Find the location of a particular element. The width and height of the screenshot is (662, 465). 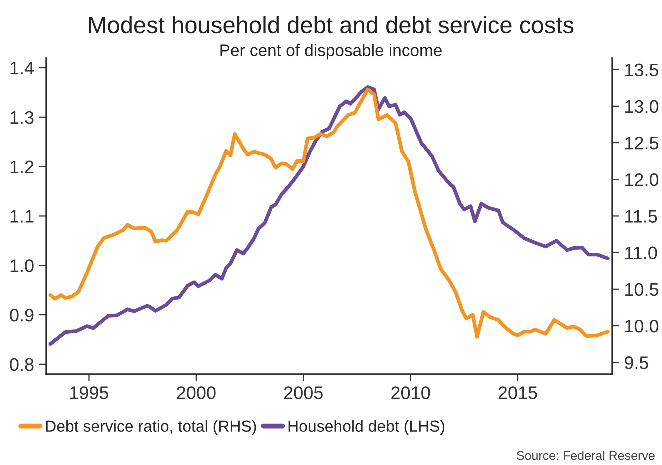

y2-tick-label: 13.5 is located at coordinates (642, 70).